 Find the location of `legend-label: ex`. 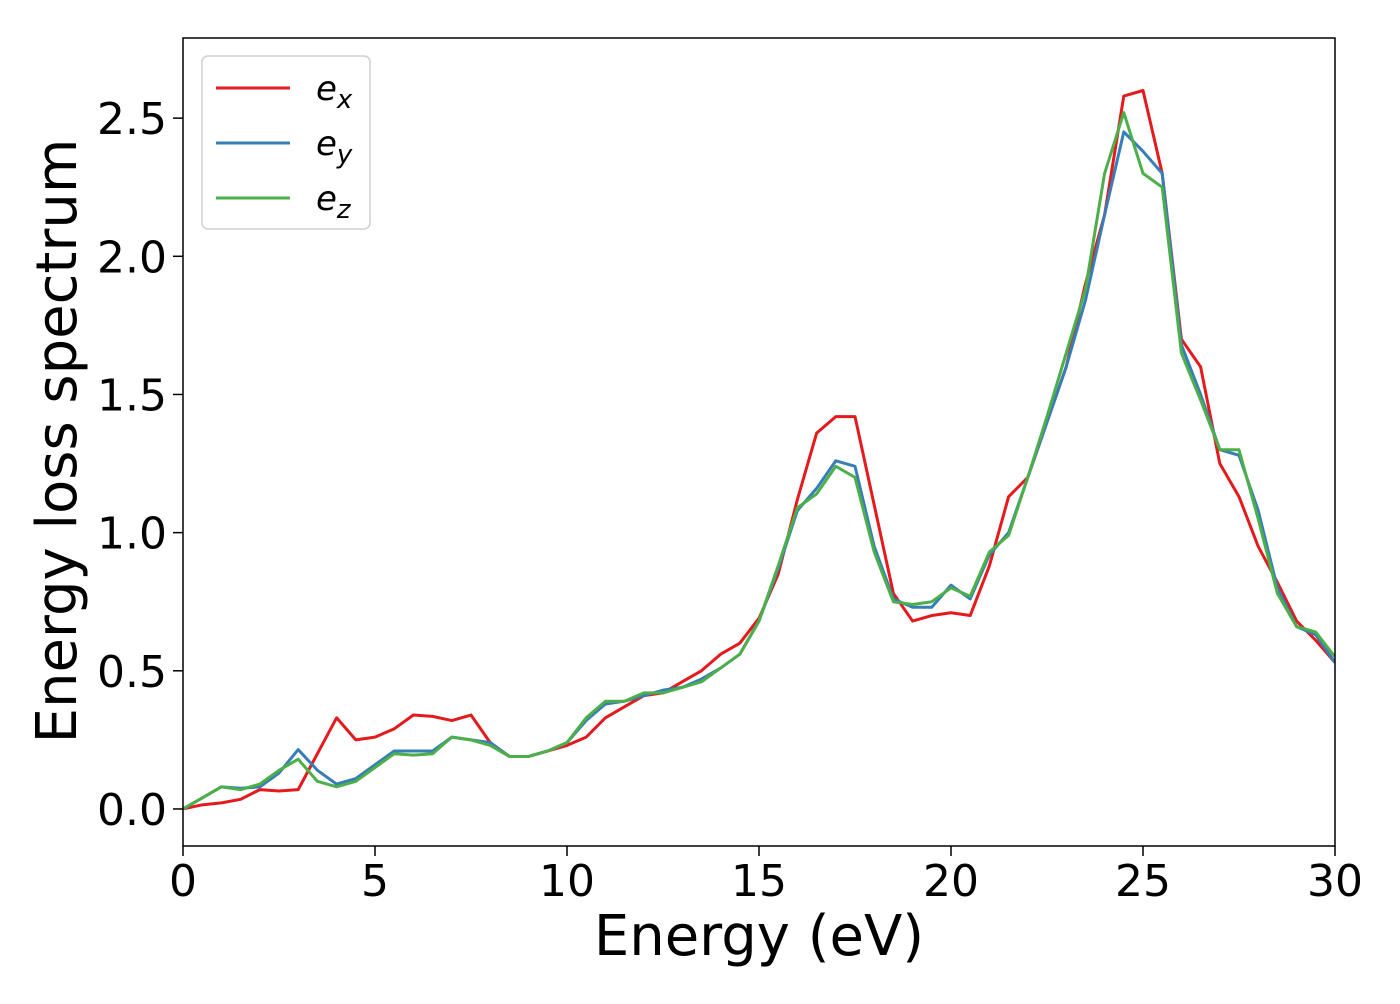

legend-label: ex is located at coordinates (334, 92).